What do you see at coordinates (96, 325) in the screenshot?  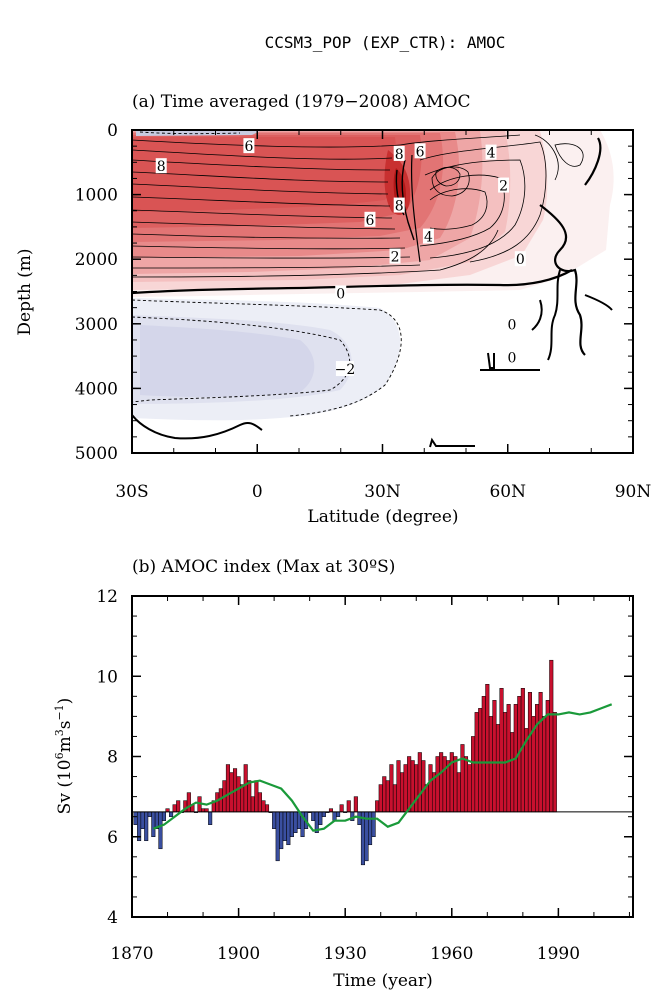 I see `y-tick-label: 3000` at bounding box center [96, 325].